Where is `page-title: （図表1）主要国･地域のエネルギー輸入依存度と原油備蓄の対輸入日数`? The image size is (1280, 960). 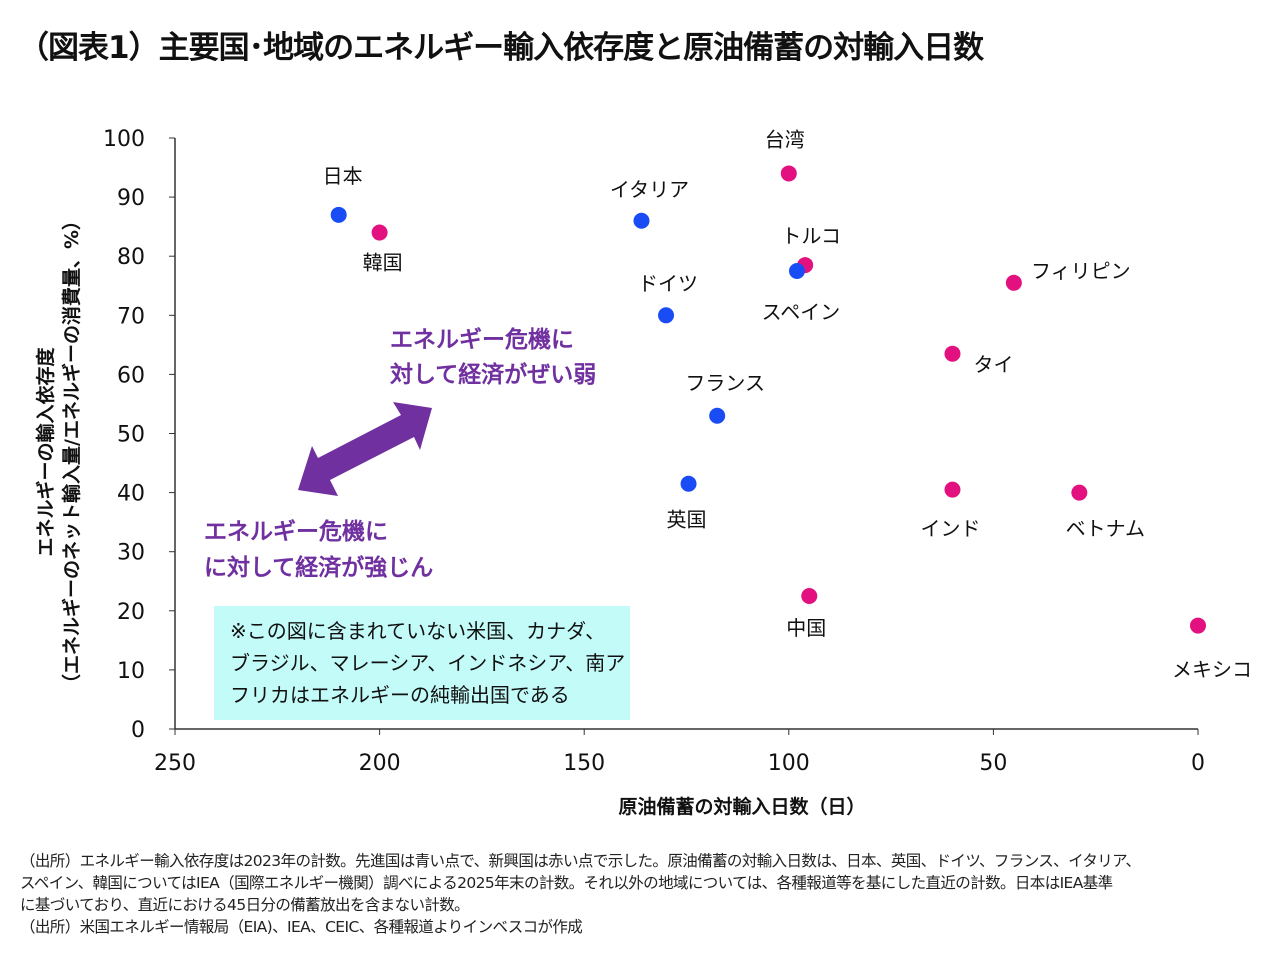
page-title: （図表1）主要国･地域のエネルギー輸入依存度と原油備蓄の対輸入日数 is located at coordinates (501, 48).